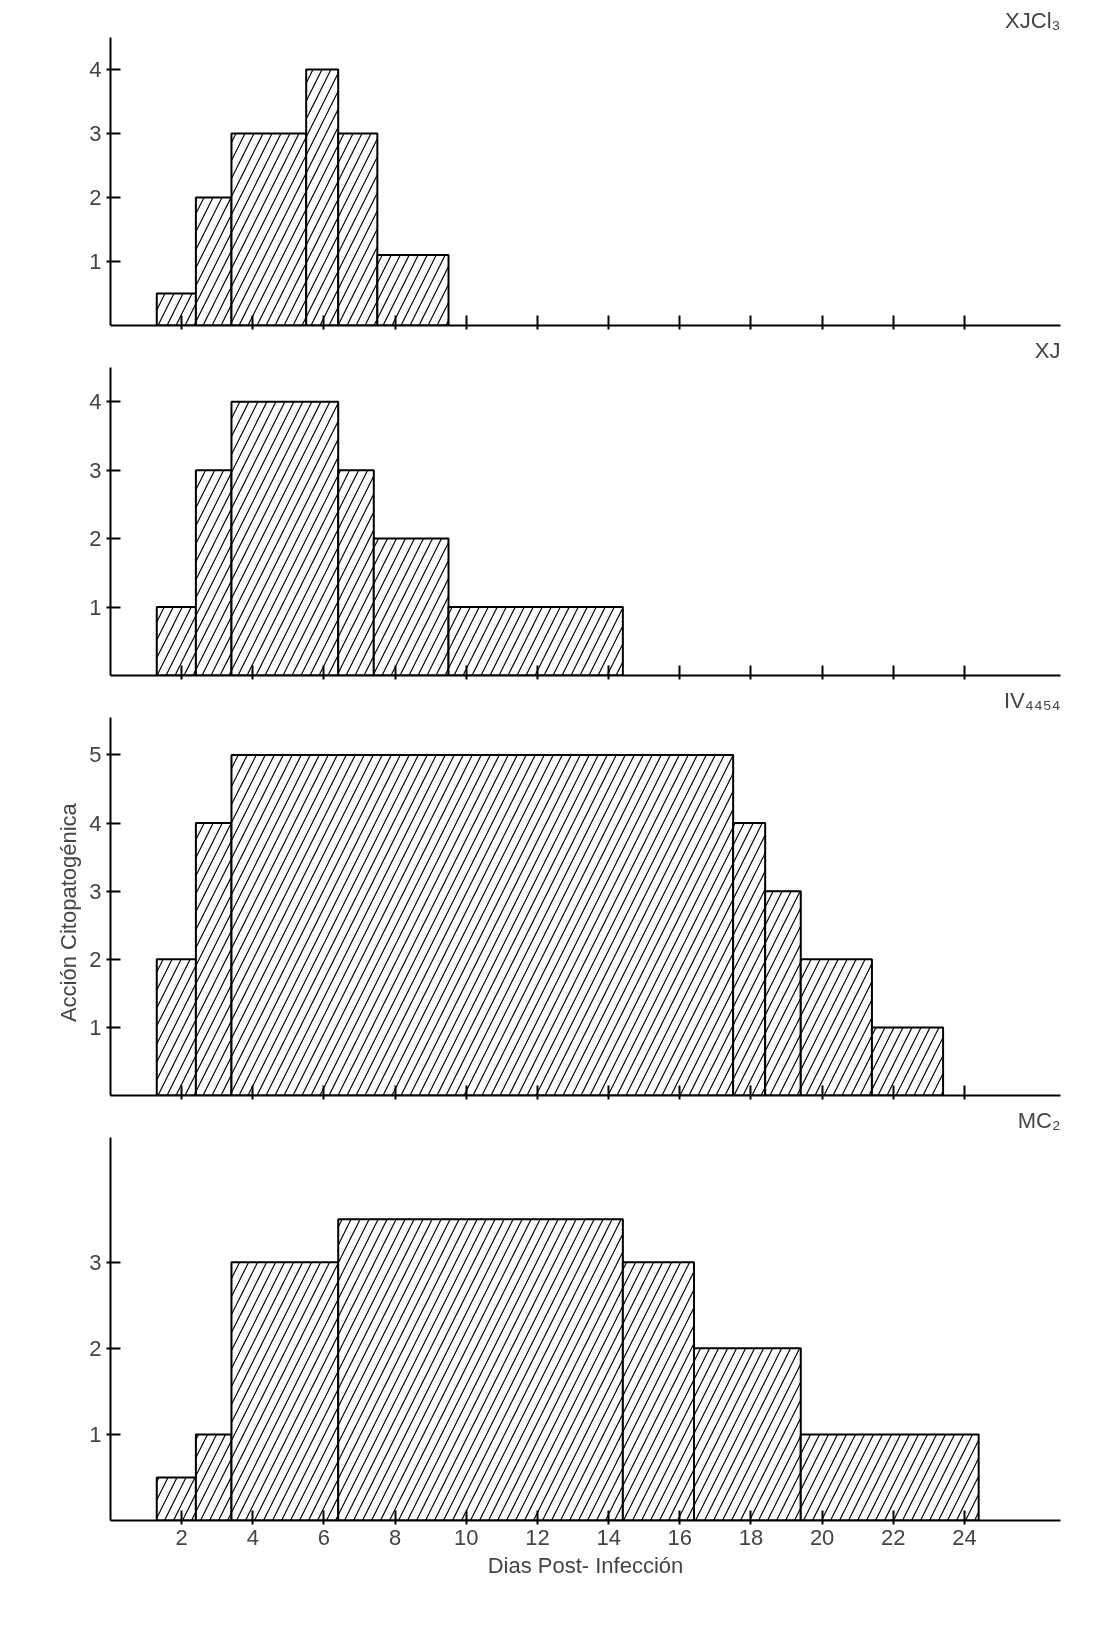 This screenshot has width=1113, height=1638. Describe the element at coordinates (69, 912) in the screenshot. I see `y-axis-title: Acción Citopatogénica` at that location.